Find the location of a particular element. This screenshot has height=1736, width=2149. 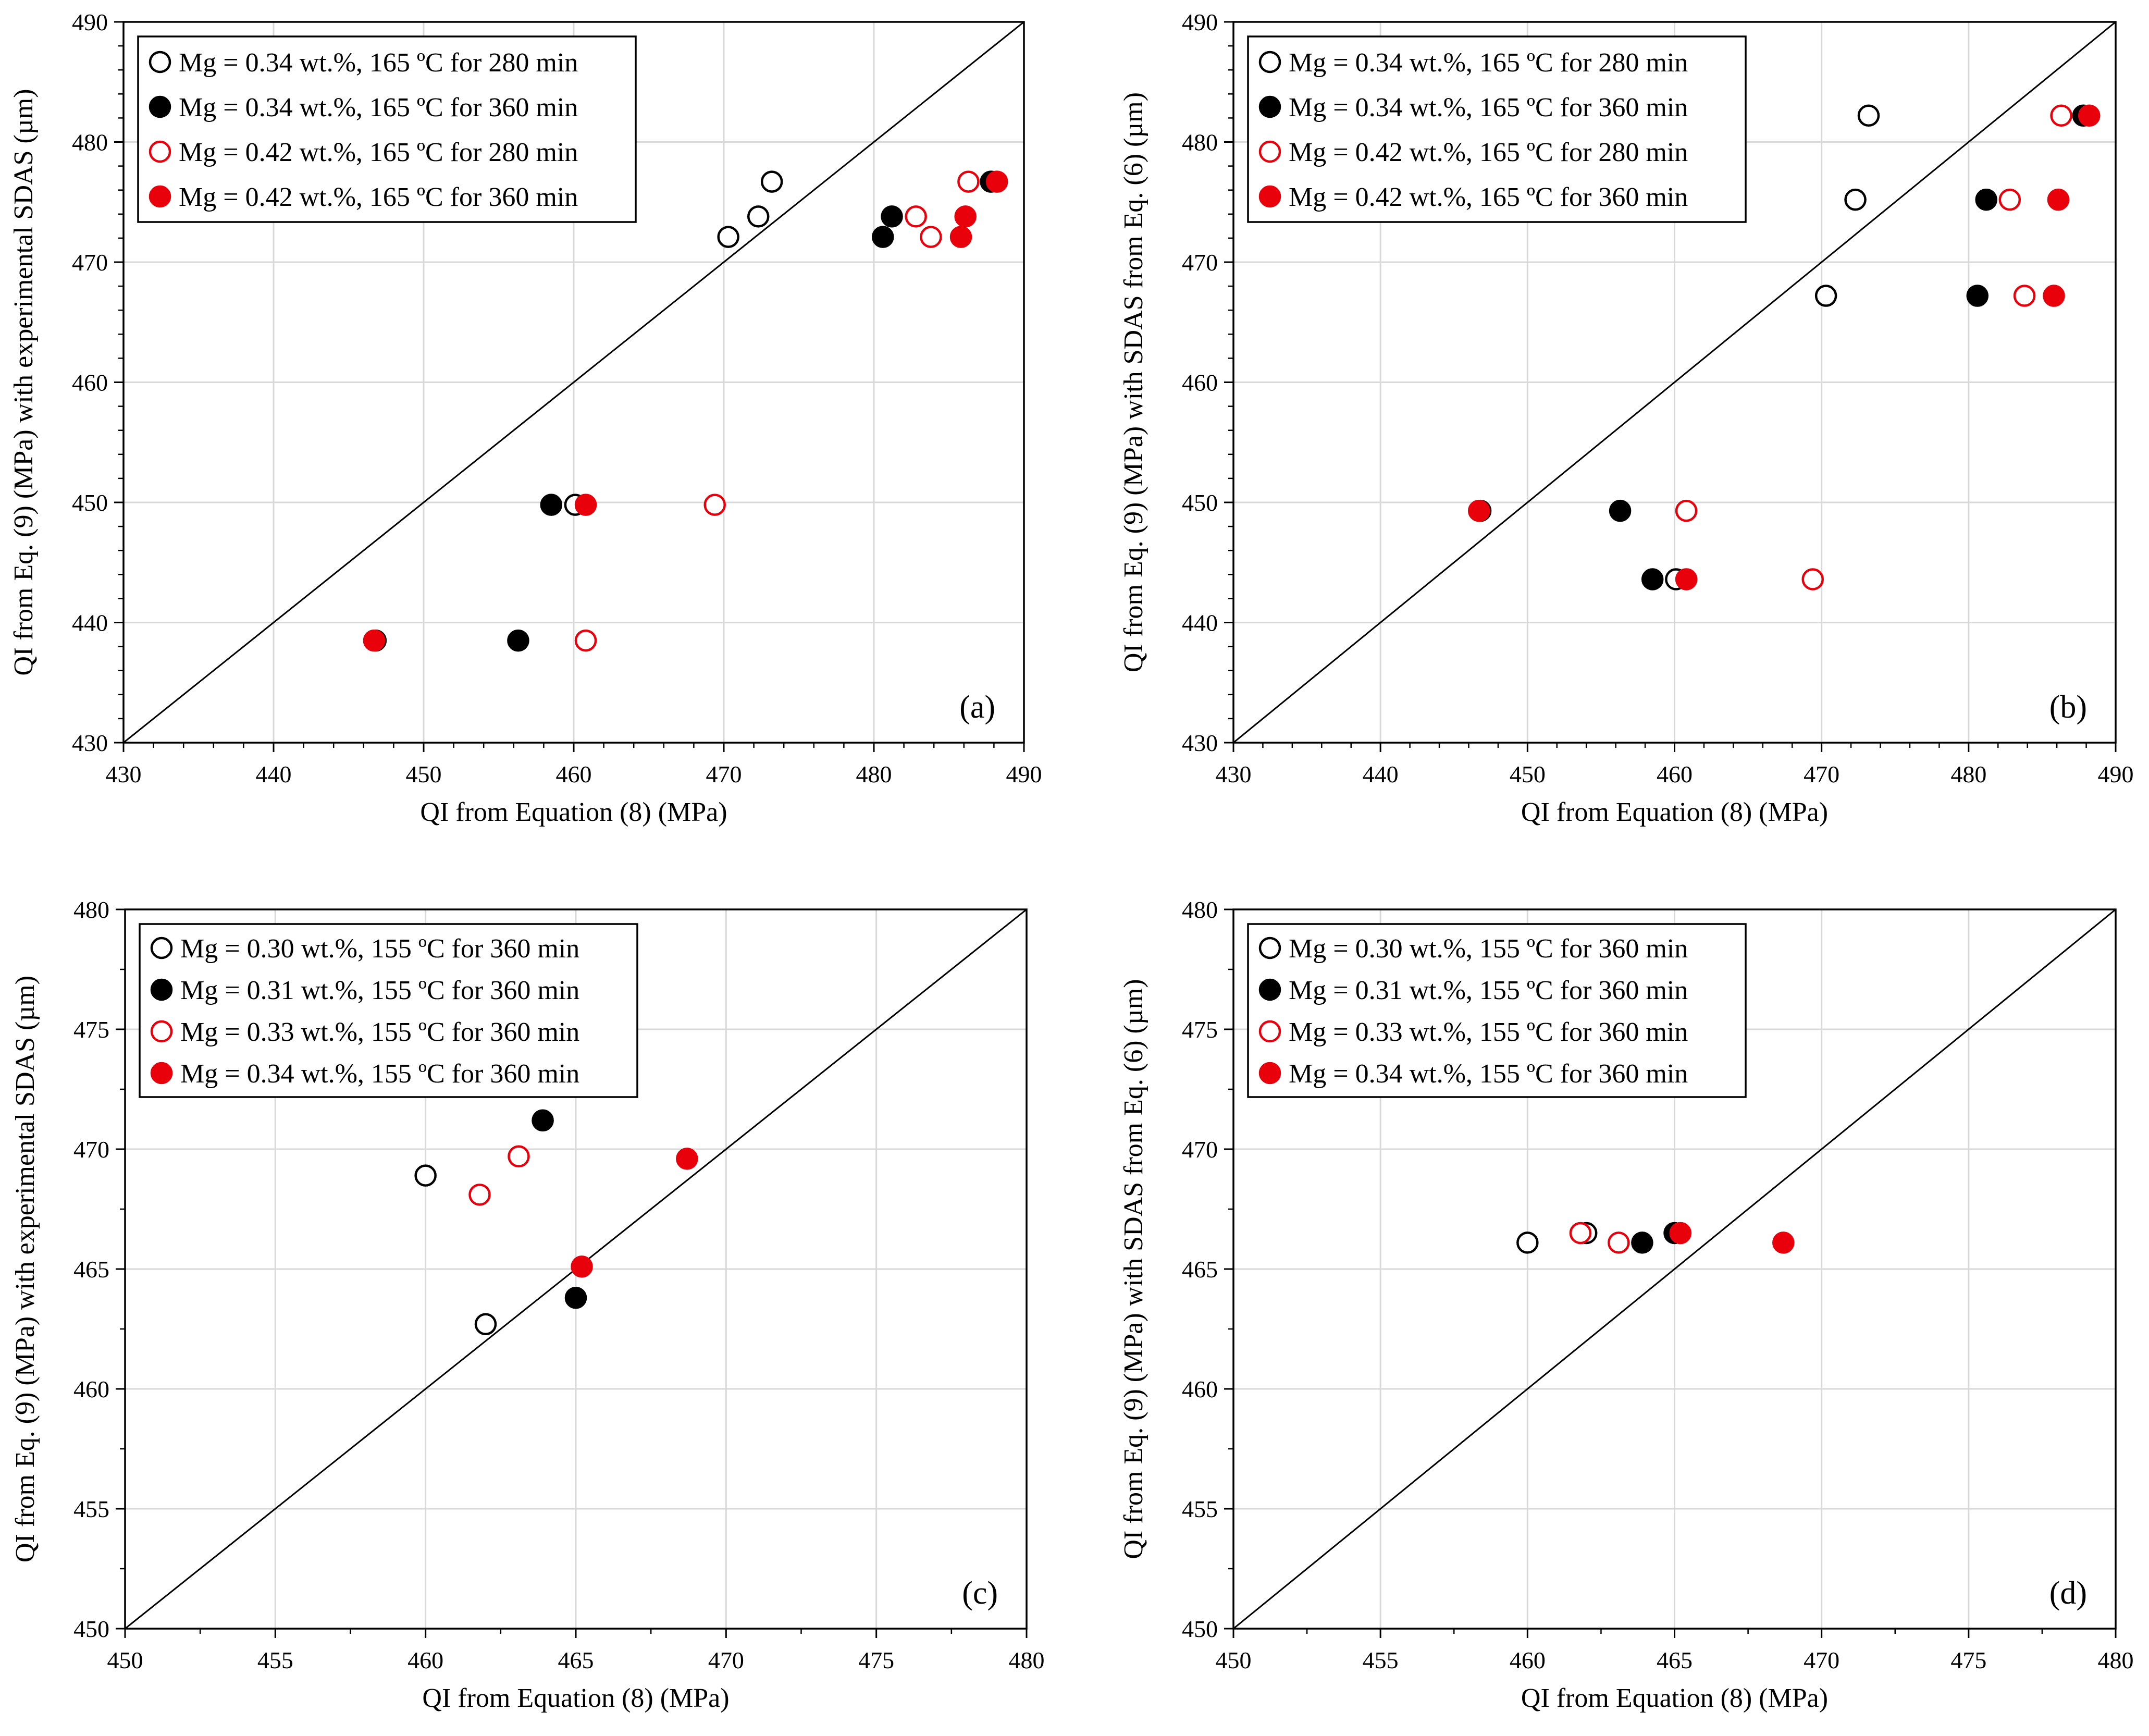

panel-label: (c) is located at coordinates (980, 1593).